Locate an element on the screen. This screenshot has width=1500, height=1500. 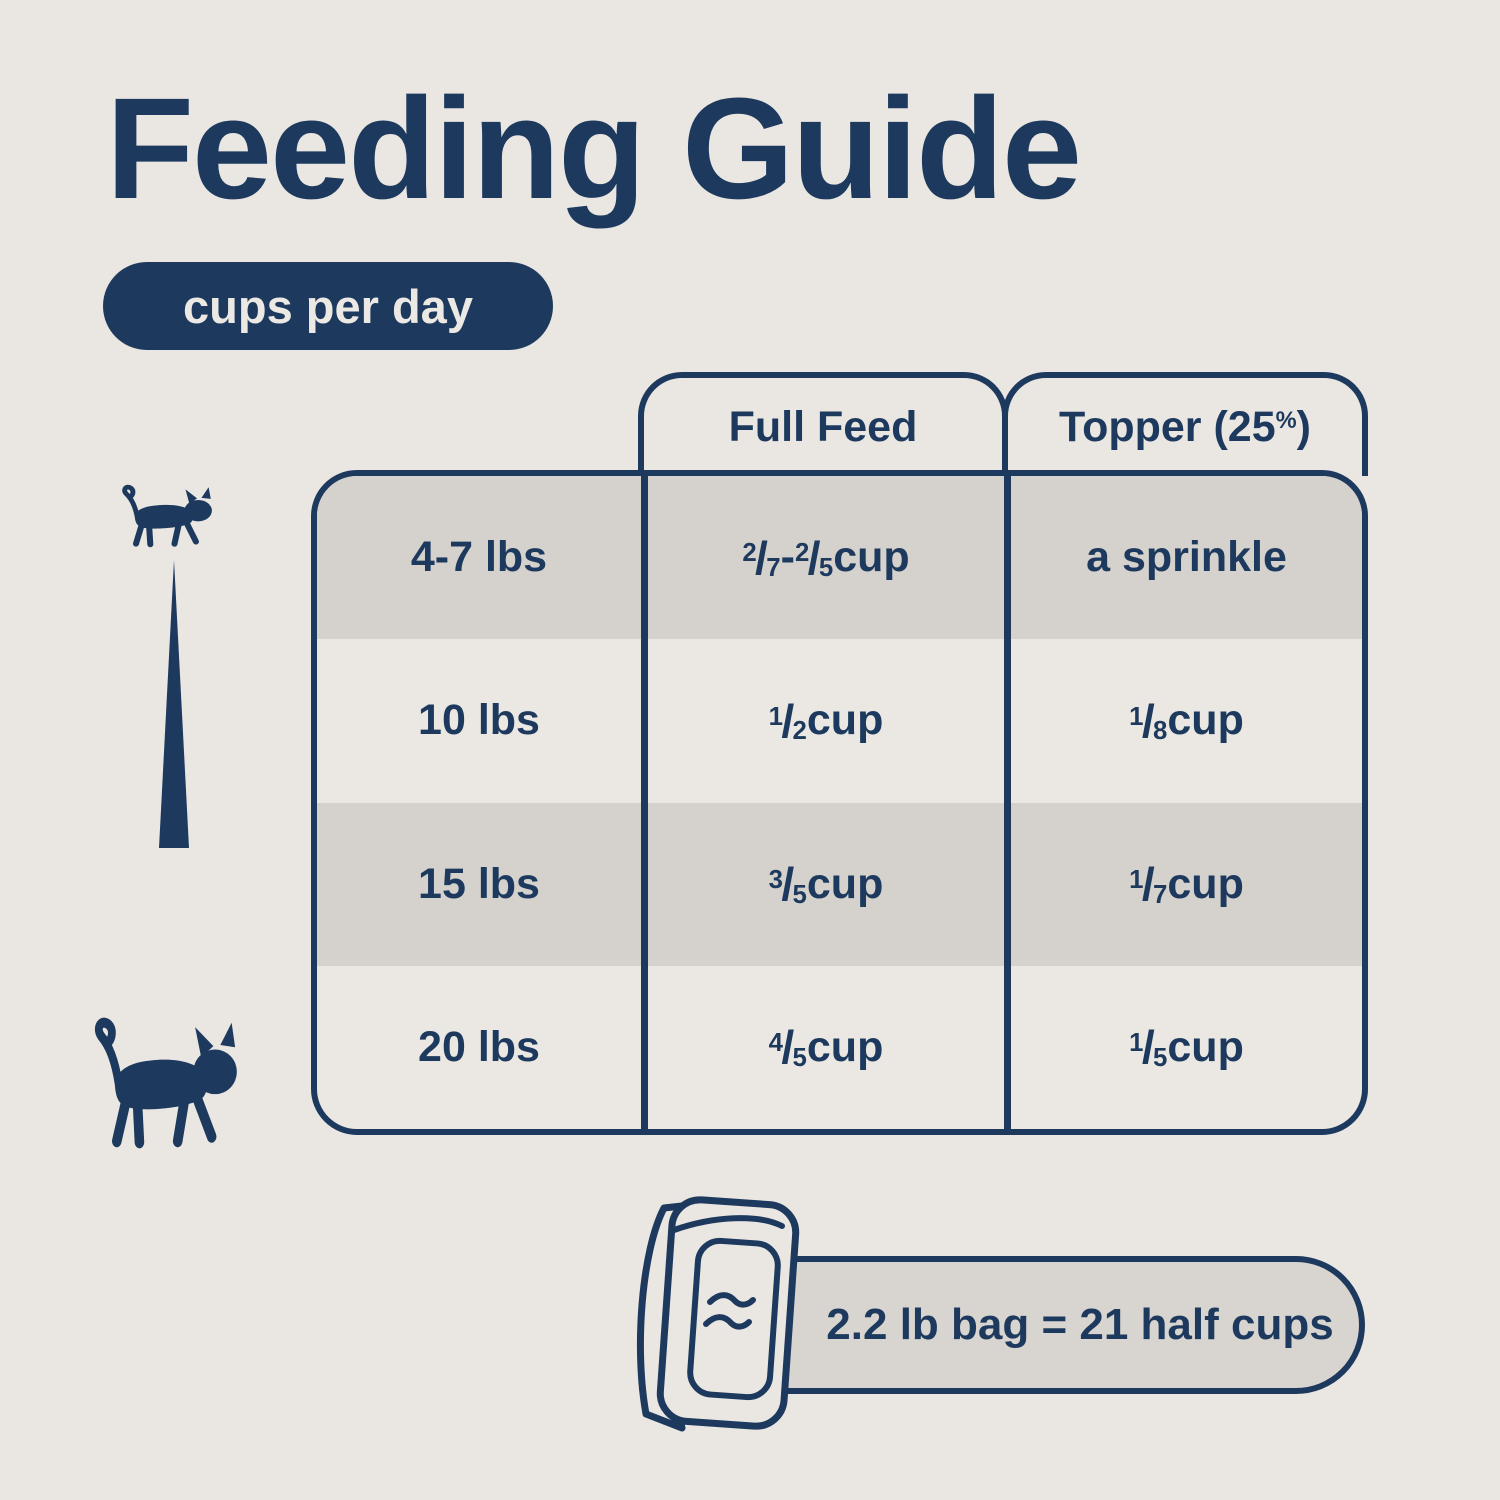
column-header-topper-label: Topper (25%) is located at coordinates (1185, 426).